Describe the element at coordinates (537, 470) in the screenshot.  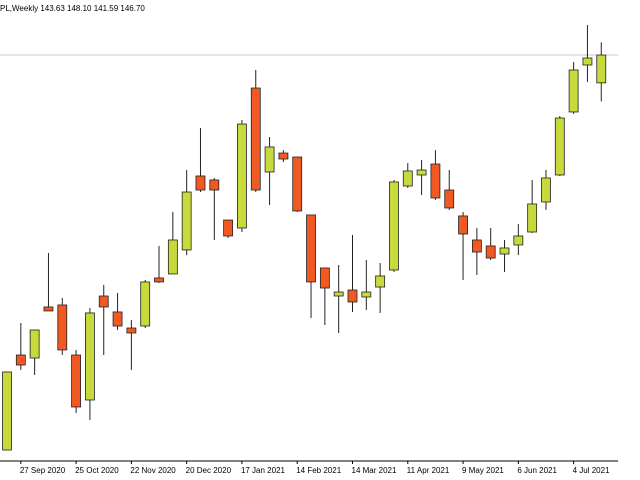
I see `x-tick-label: 6 Jun 2021` at that location.